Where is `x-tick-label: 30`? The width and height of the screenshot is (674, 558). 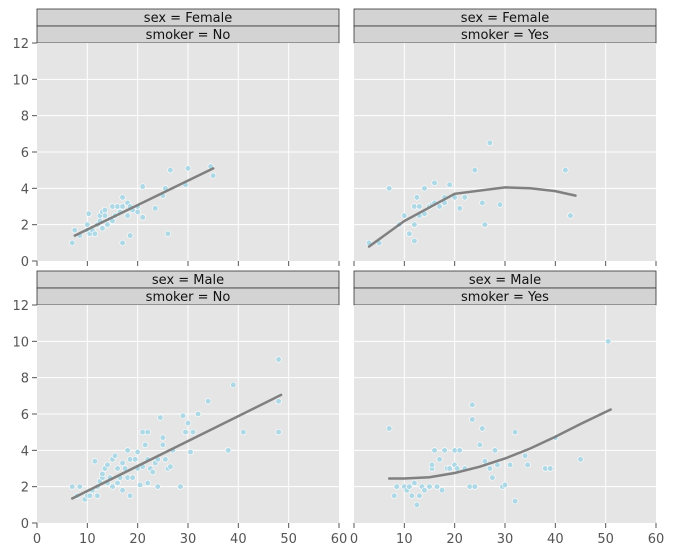
x-tick-label: 30 is located at coordinates (188, 539).